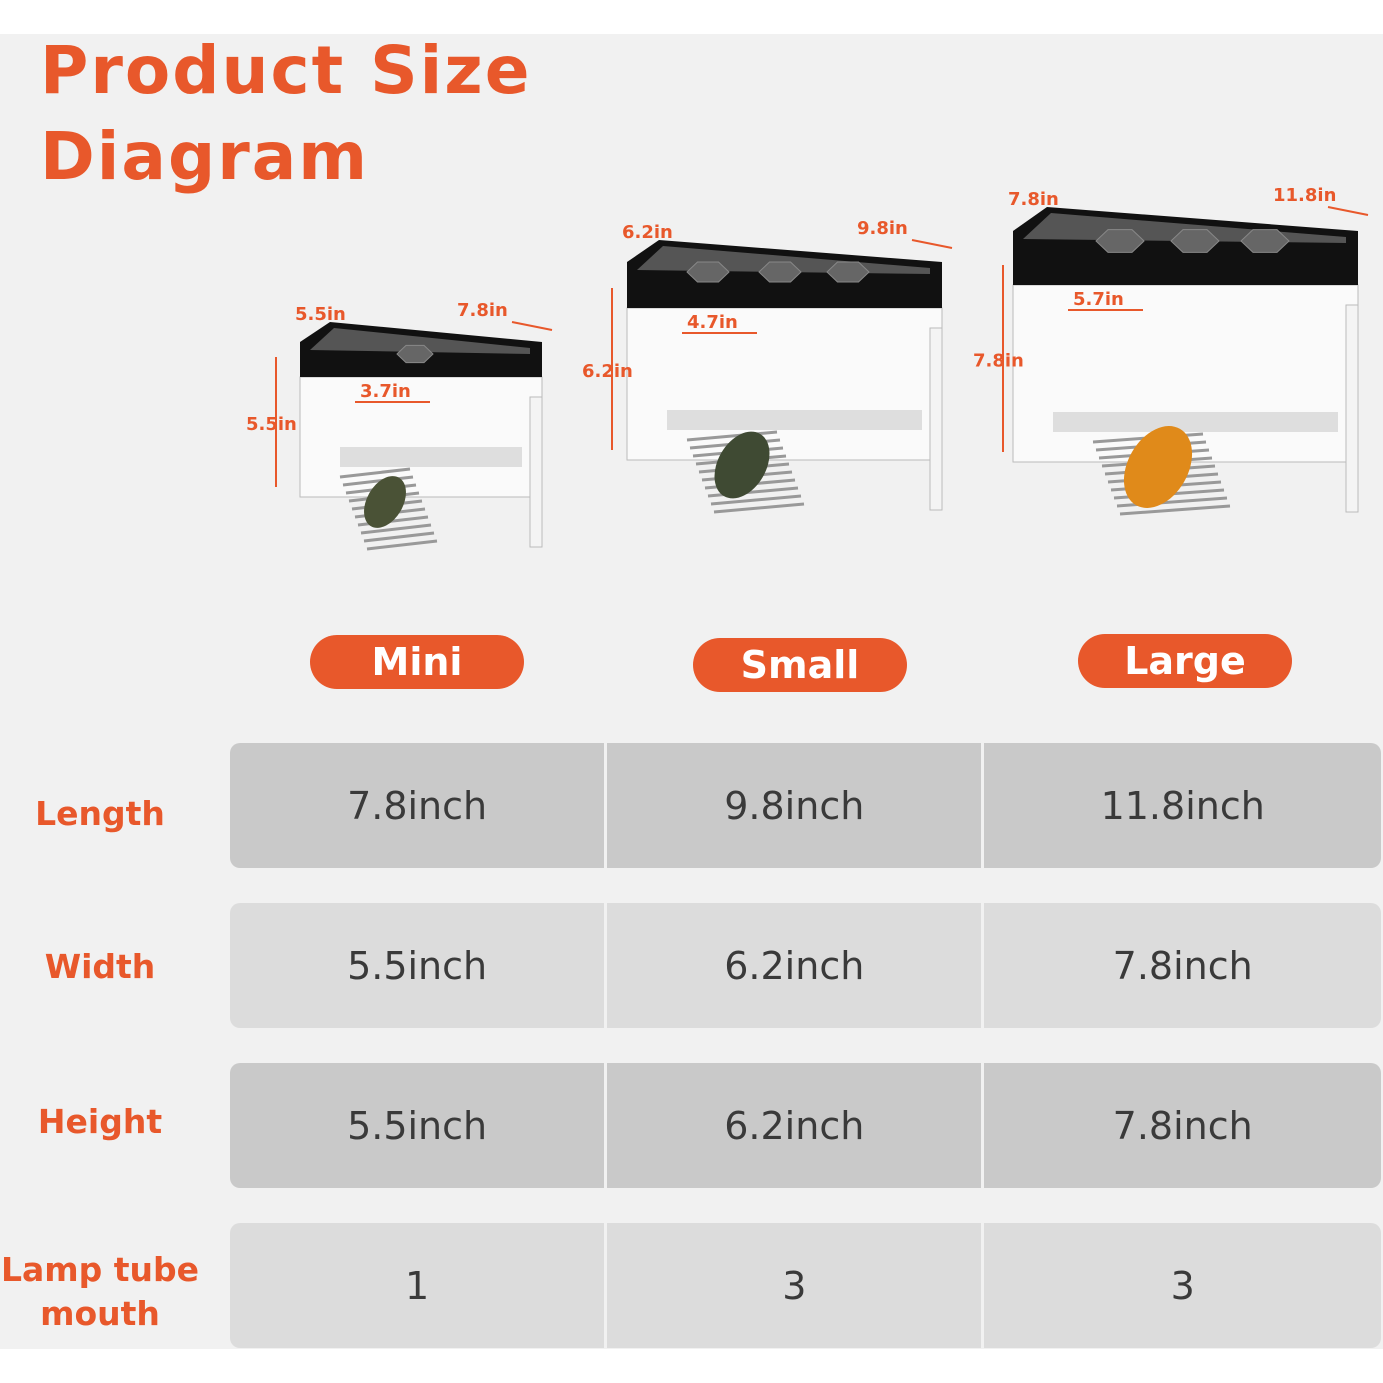 This screenshot has height=1383, width=1383. Describe the element at coordinates (100, 966) in the screenshot. I see `row-label-width: Width` at that location.